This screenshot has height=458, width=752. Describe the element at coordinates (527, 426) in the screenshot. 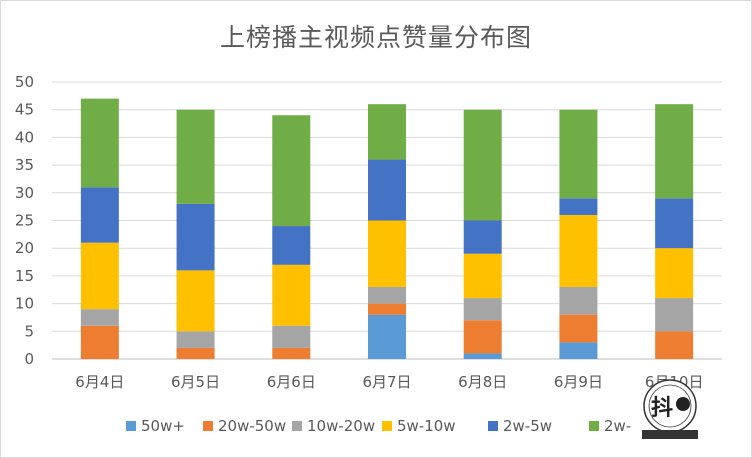

I see `legend-label: 2w-5w` at that location.